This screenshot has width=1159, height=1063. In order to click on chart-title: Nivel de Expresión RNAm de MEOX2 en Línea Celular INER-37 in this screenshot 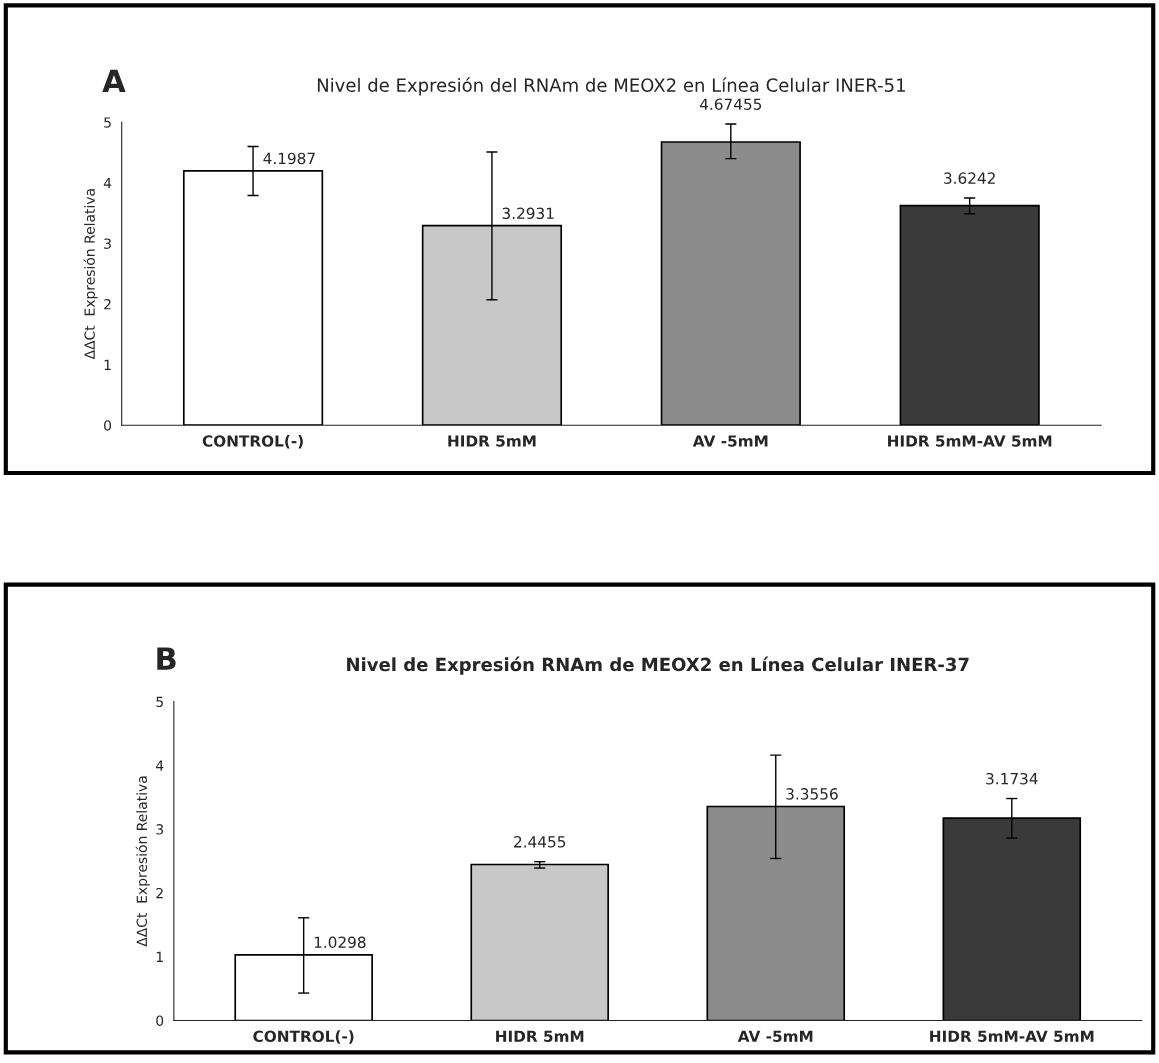, I will do `click(658, 665)`.